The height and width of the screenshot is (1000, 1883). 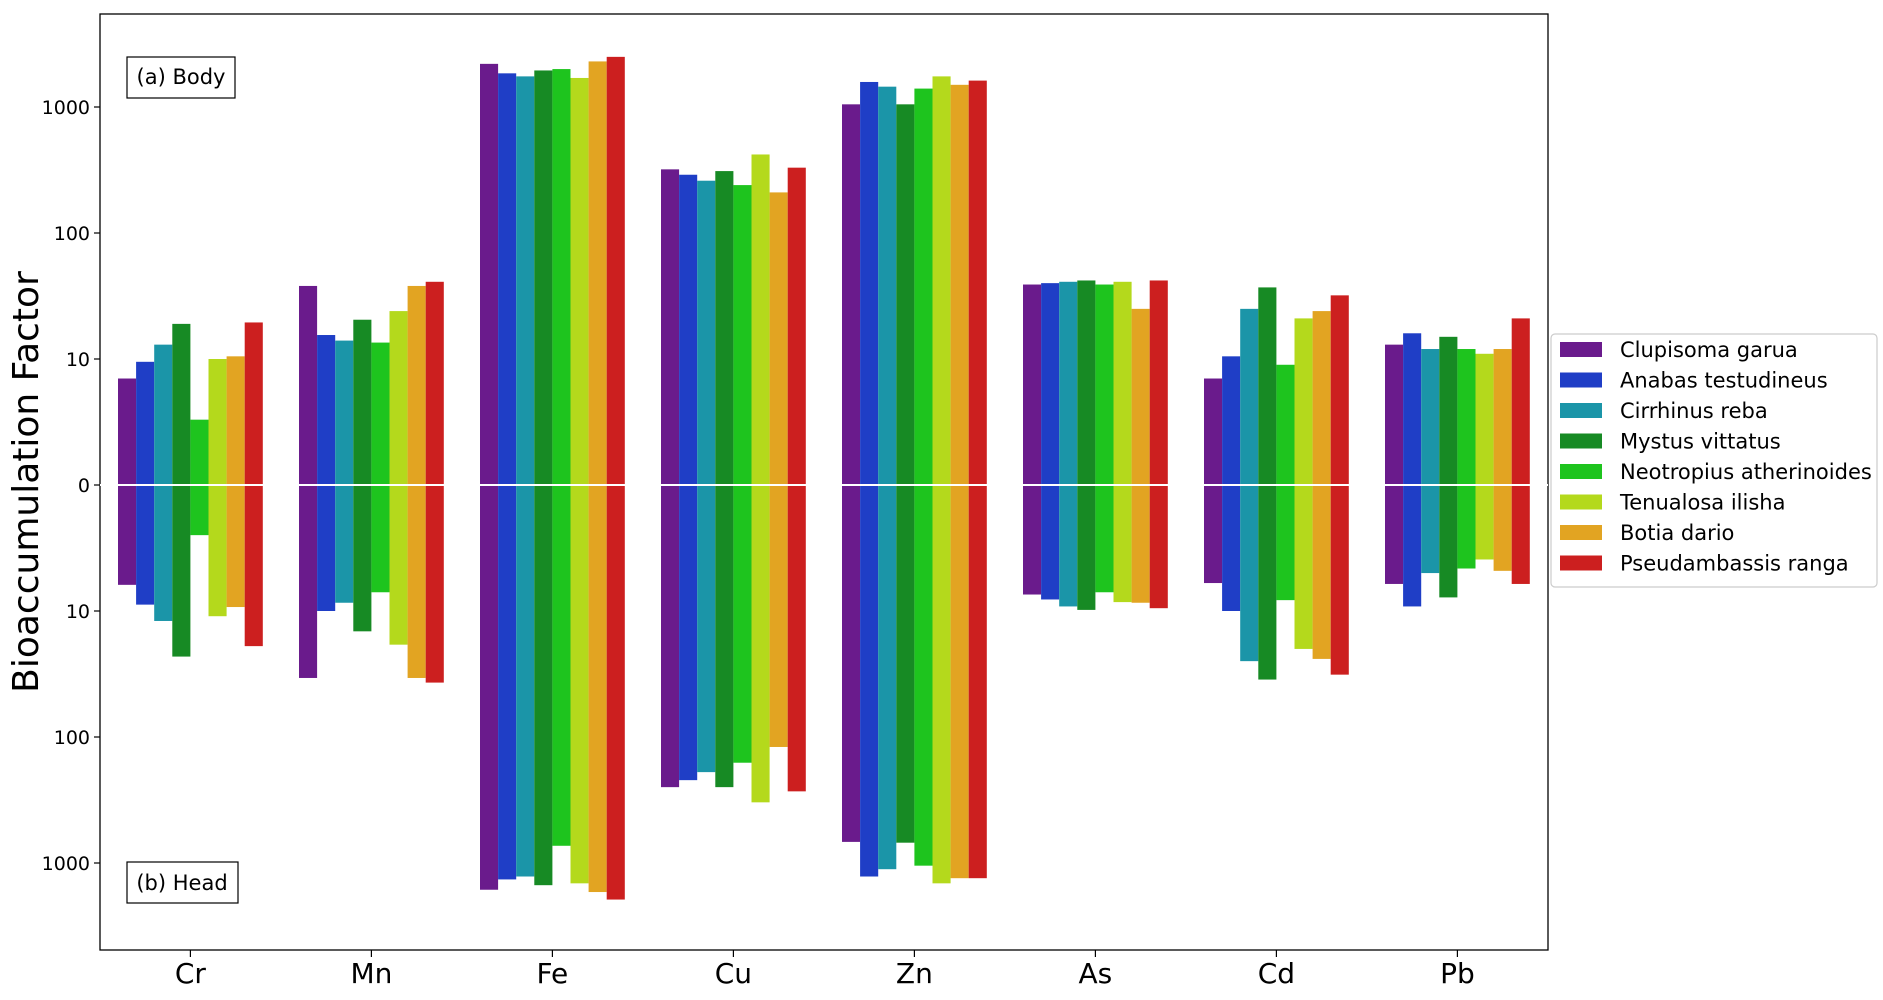 What do you see at coordinates (1694, 411) in the screenshot?
I see `legend-entry-3: Cirrhinus reba` at bounding box center [1694, 411].